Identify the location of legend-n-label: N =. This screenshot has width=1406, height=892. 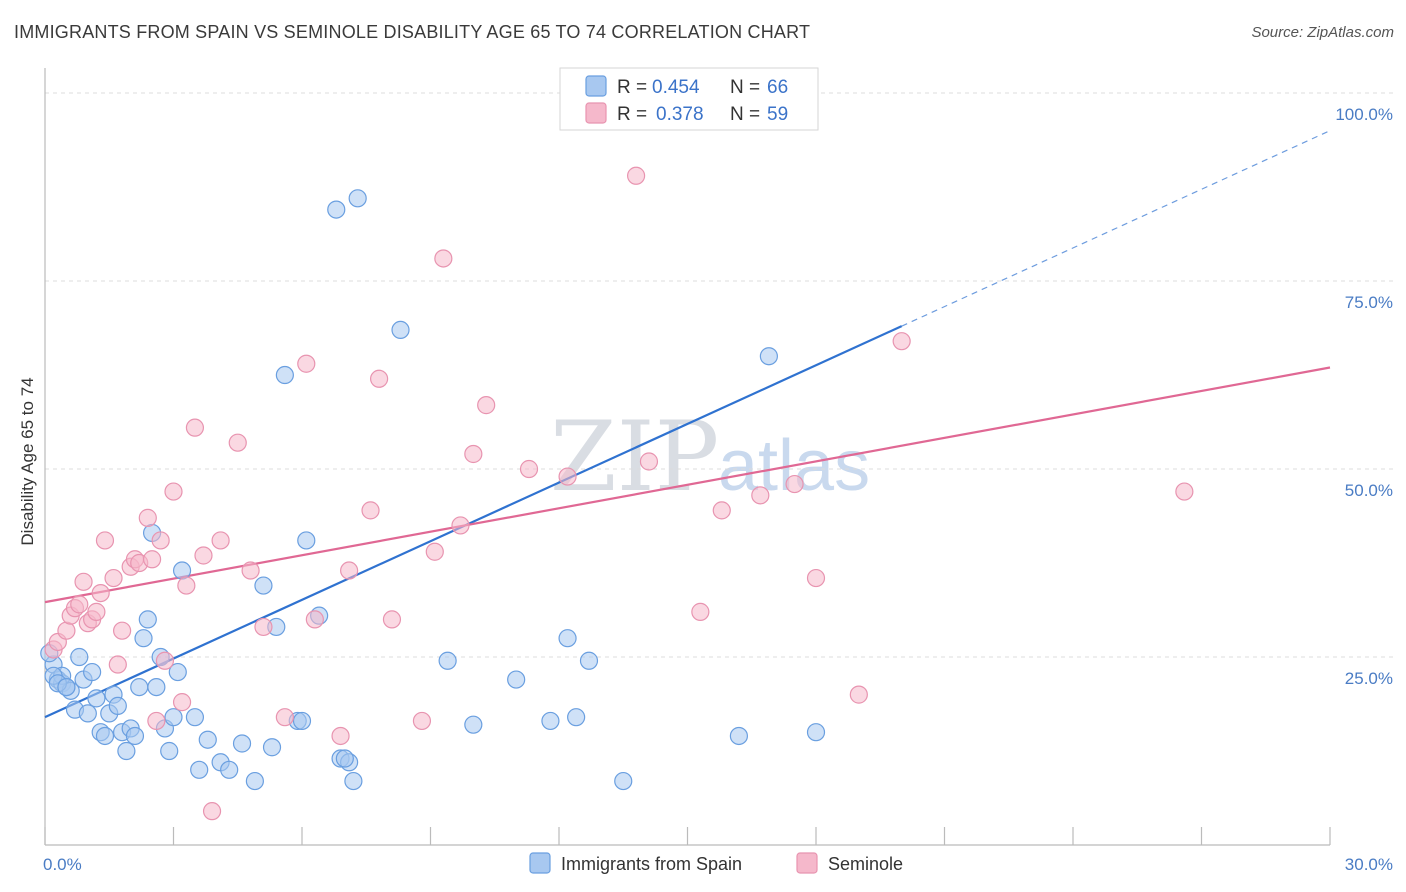
(745, 87).